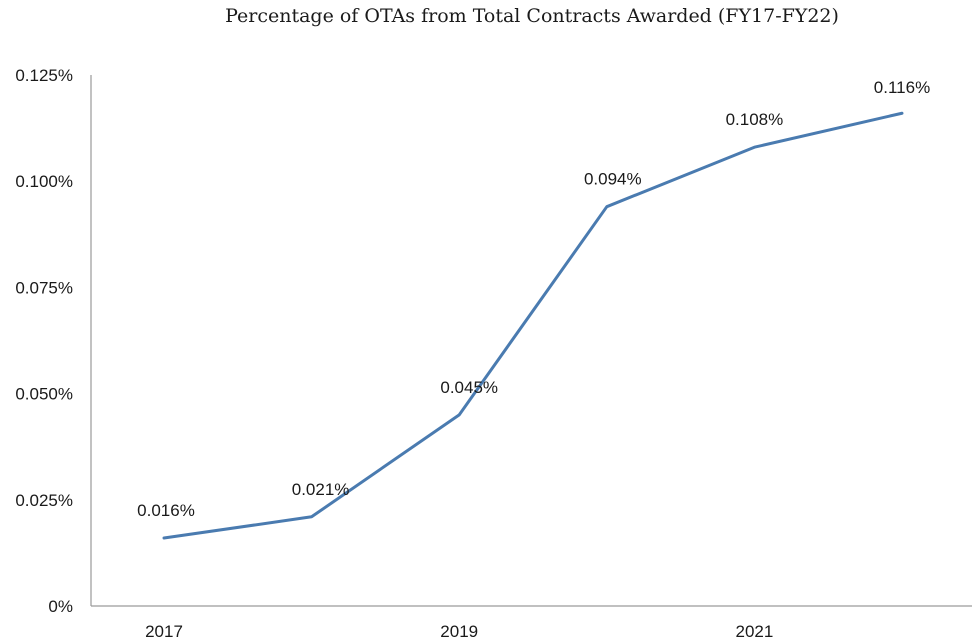  What do you see at coordinates (902, 87) in the screenshot?
I see `data-label: 0.116%` at bounding box center [902, 87].